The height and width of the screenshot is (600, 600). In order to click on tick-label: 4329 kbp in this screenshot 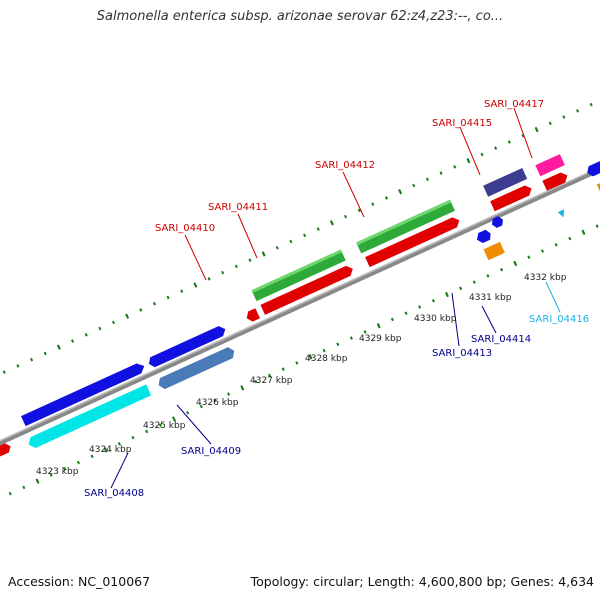, I will do `click(380, 339)`.